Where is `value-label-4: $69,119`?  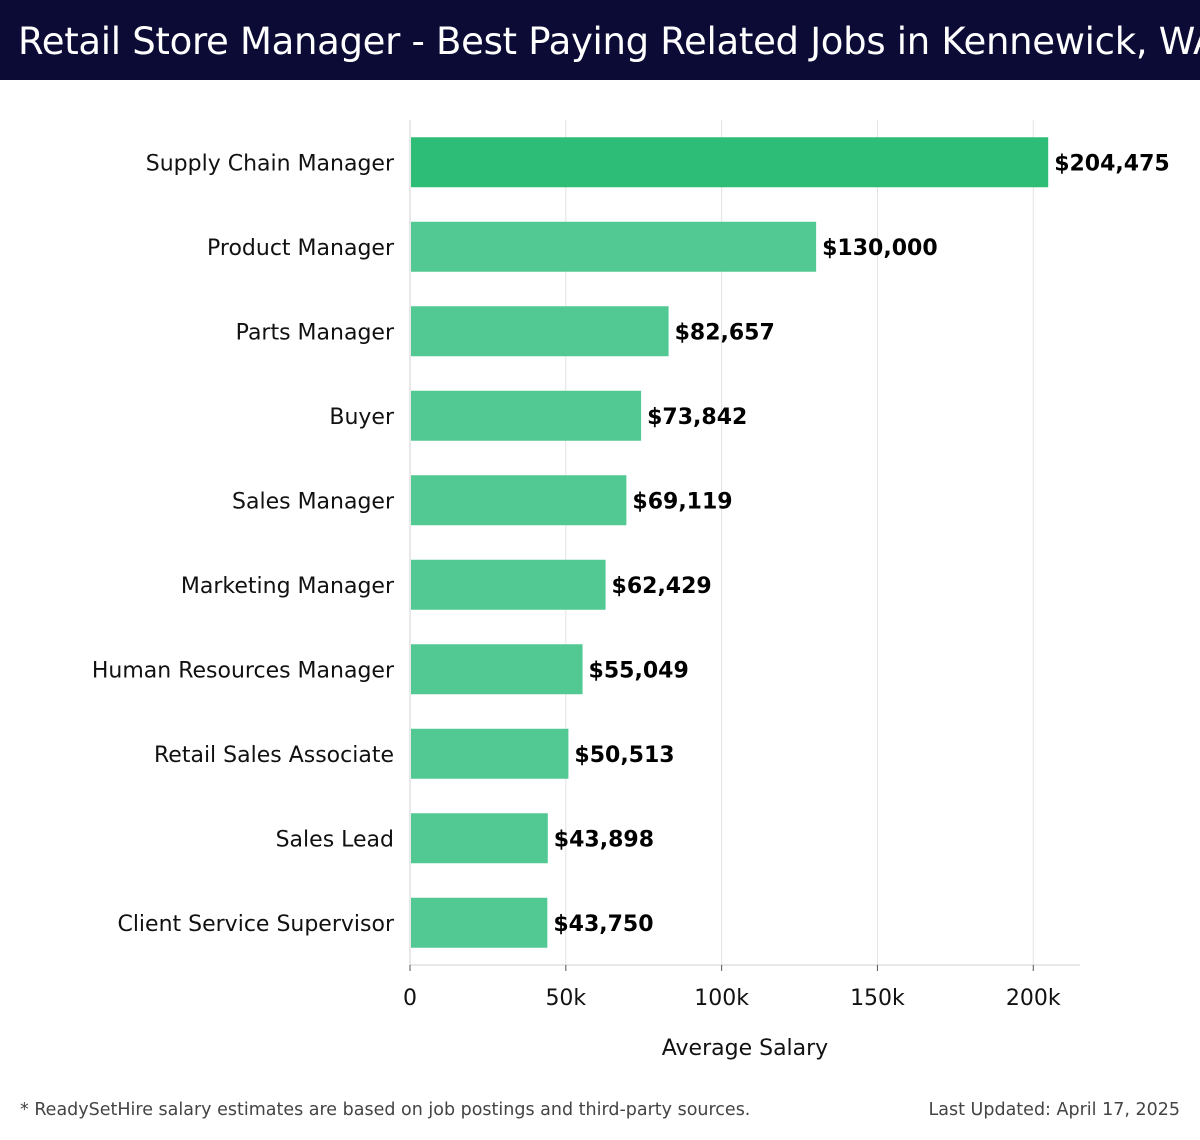 value-label-4: $69,119 is located at coordinates (682, 501).